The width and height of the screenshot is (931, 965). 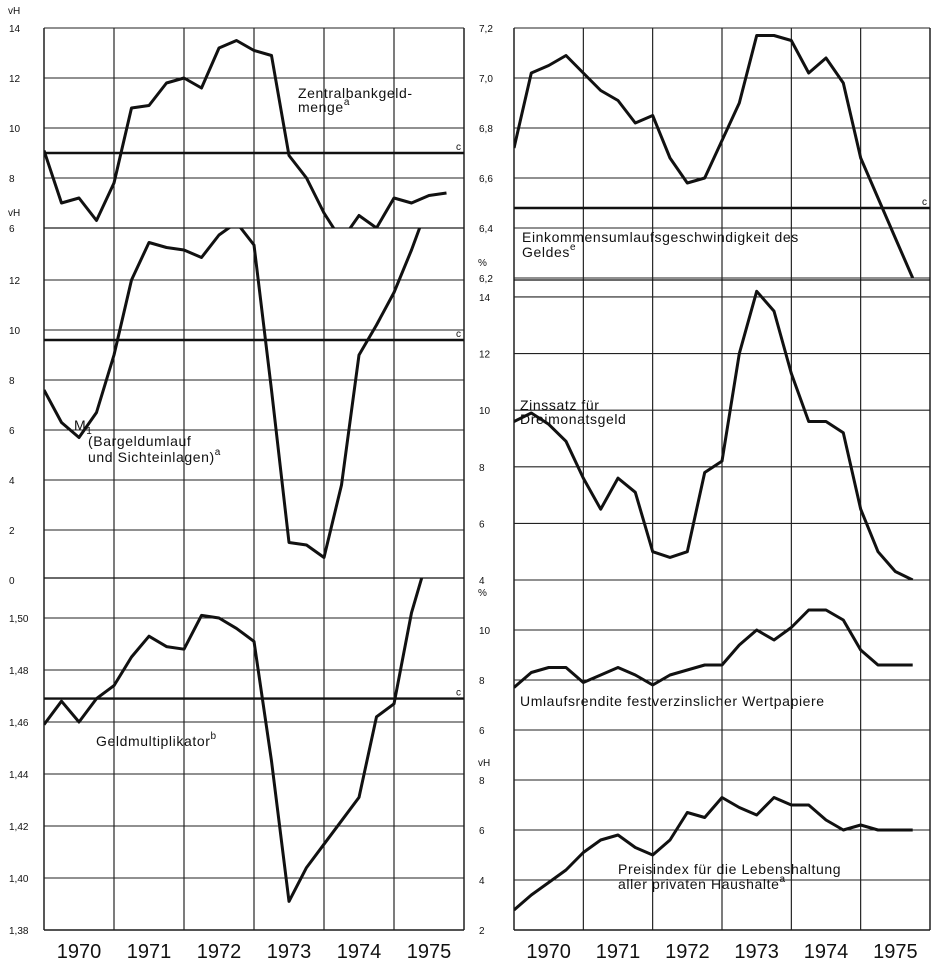 I want to click on series-line-preis, so click(x=713, y=854).